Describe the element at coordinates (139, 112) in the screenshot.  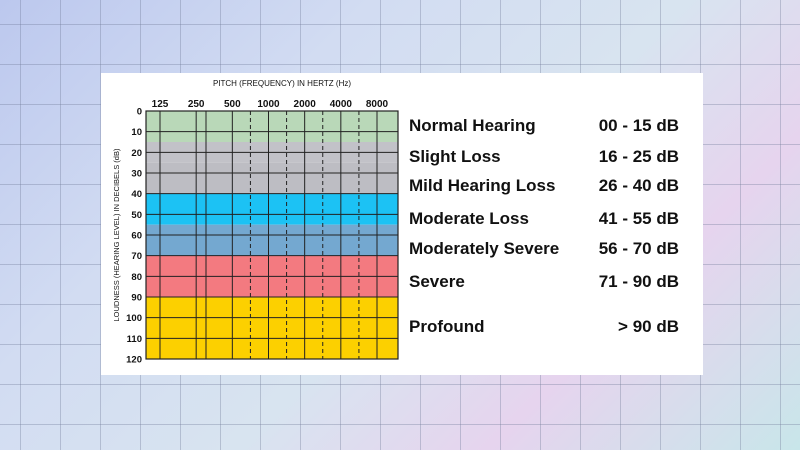
I see `y-tick-label: 0` at that location.